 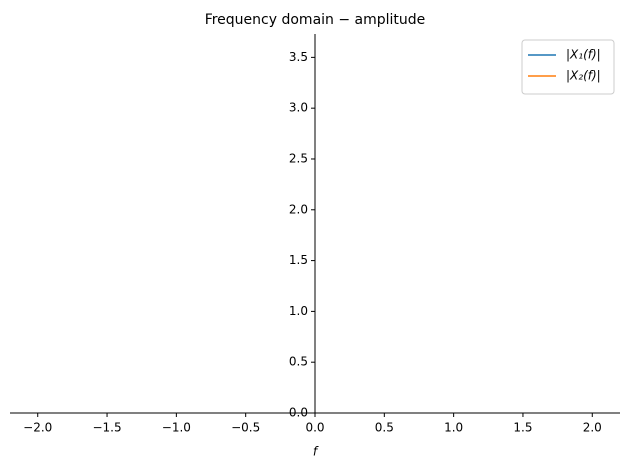 What do you see at coordinates (453, 428) in the screenshot?
I see `x-tick-label: 1.0` at bounding box center [453, 428].